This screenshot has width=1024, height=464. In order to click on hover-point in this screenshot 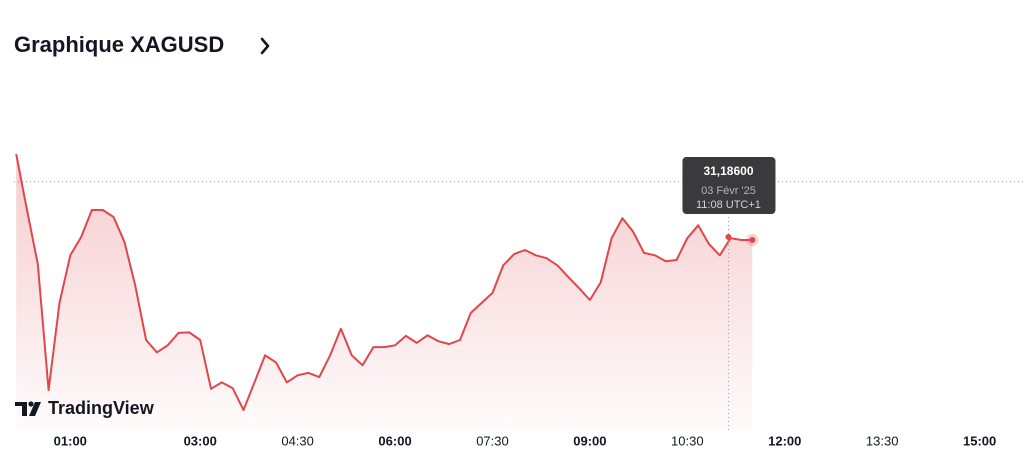, I will do `click(728, 237)`.